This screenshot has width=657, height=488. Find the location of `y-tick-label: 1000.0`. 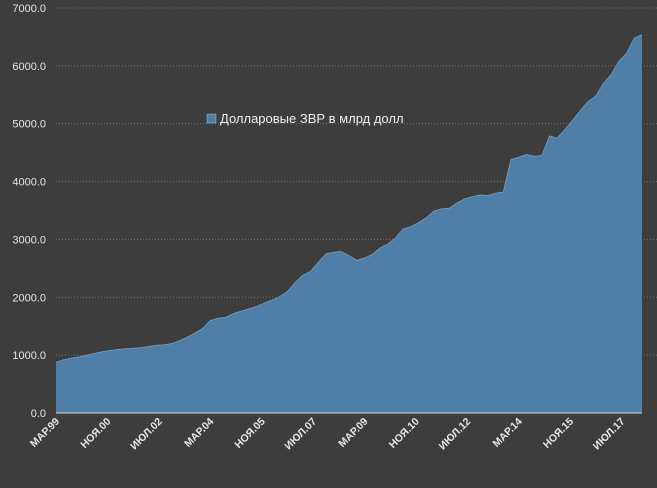

y-tick-label: 1000.0 is located at coordinates (29, 356).